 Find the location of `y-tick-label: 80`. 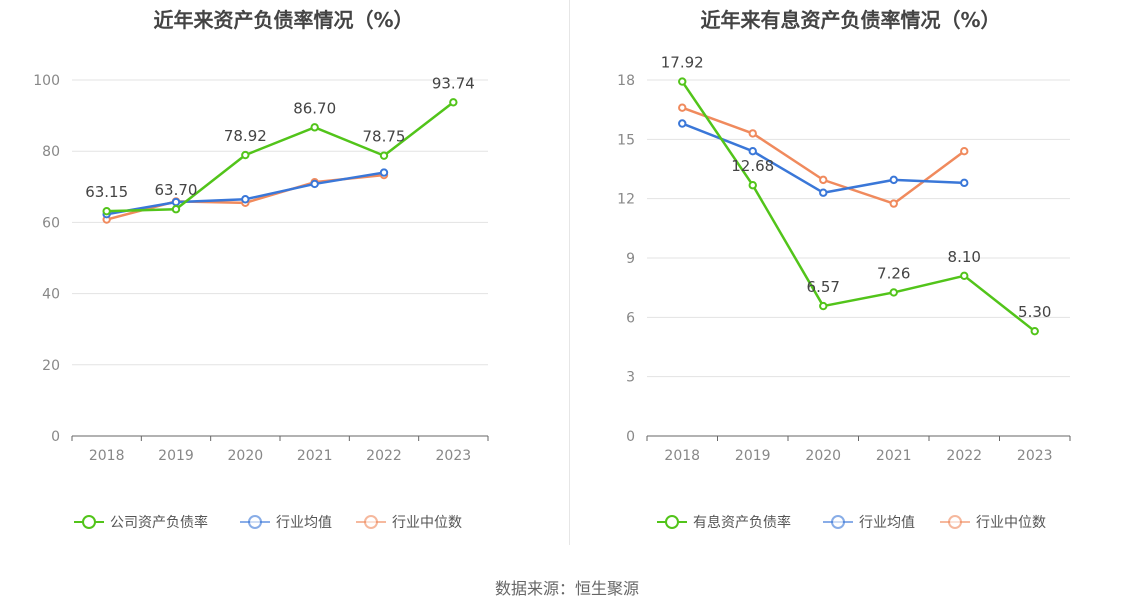

y-tick-label: 80 is located at coordinates (51, 152).